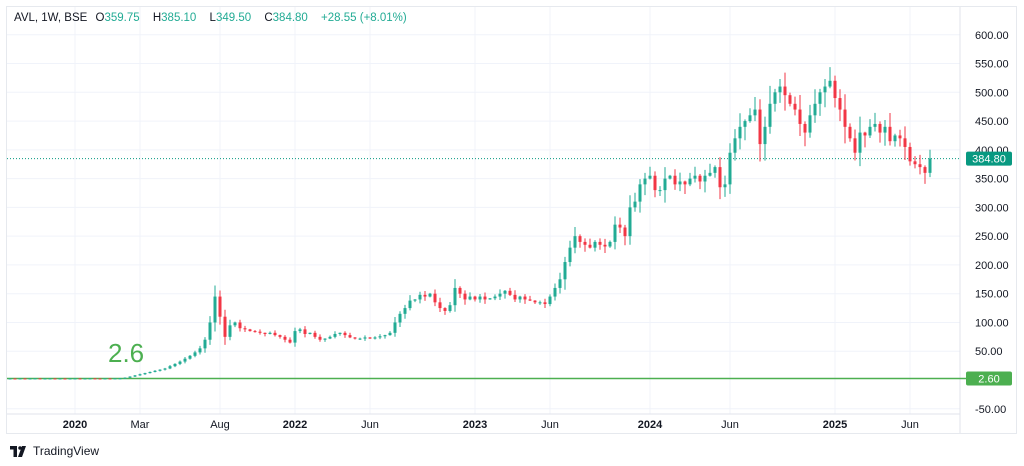 This screenshot has width=1024, height=466. Describe the element at coordinates (51, 18) in the screenshot. I see `symbol-label: AVL, 1W, BSE` at that location.